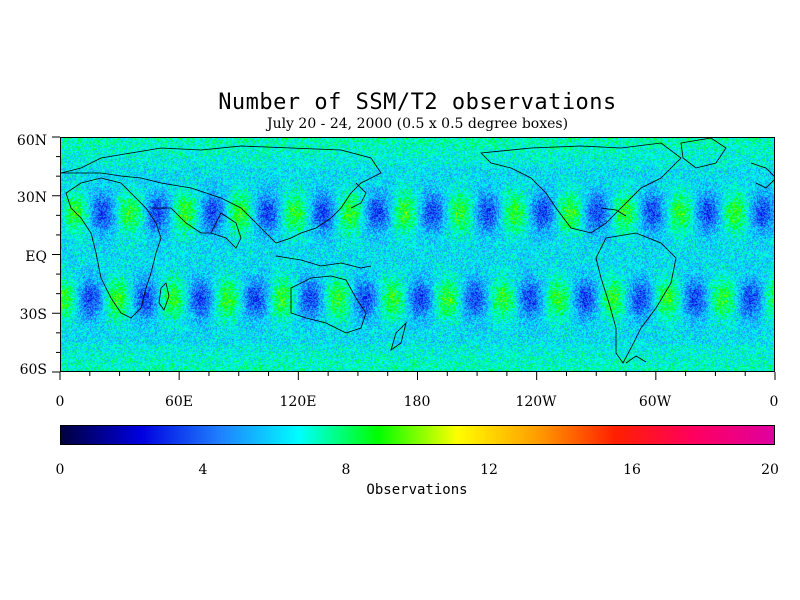 The height and width of the screenshot is (600, 800). Describe the element at coordinates (36, 257) in the screenshot. I see `lat-label-eq: EQ` at that location.